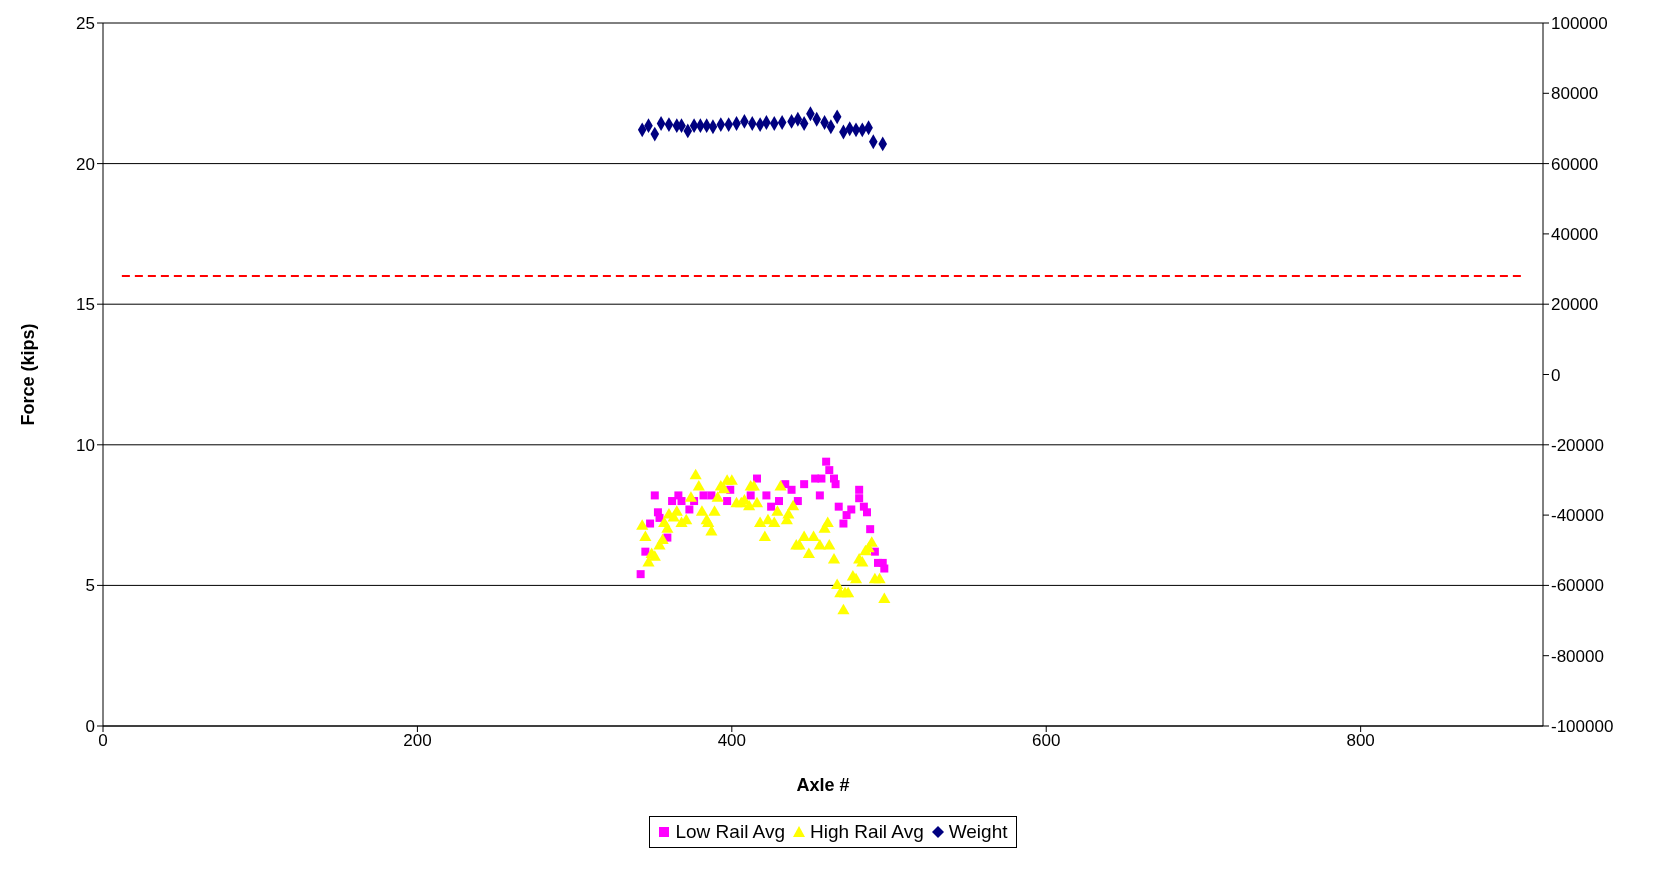 This screenshot has height=872, width=1671. Describe the element at coordinates (1579, 24) in the screenshot. I see `y2-tick-label: 100000` at that location.